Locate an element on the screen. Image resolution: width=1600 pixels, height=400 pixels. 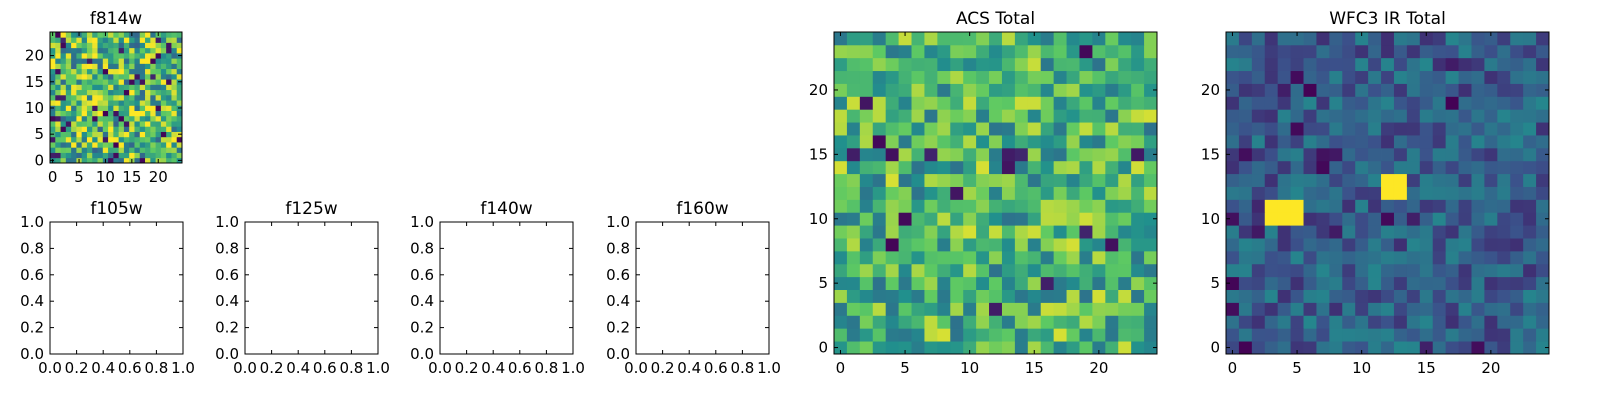
subplot-title: f140w is located at coordinates (506, 209).